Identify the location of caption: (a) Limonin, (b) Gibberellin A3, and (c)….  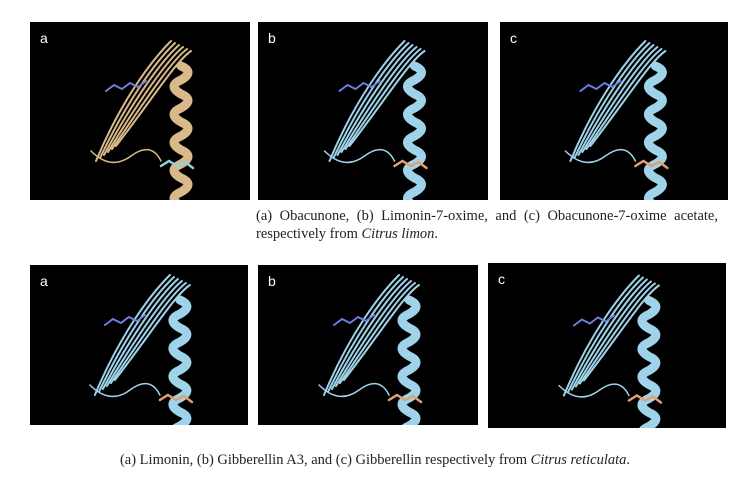
(375, 460).